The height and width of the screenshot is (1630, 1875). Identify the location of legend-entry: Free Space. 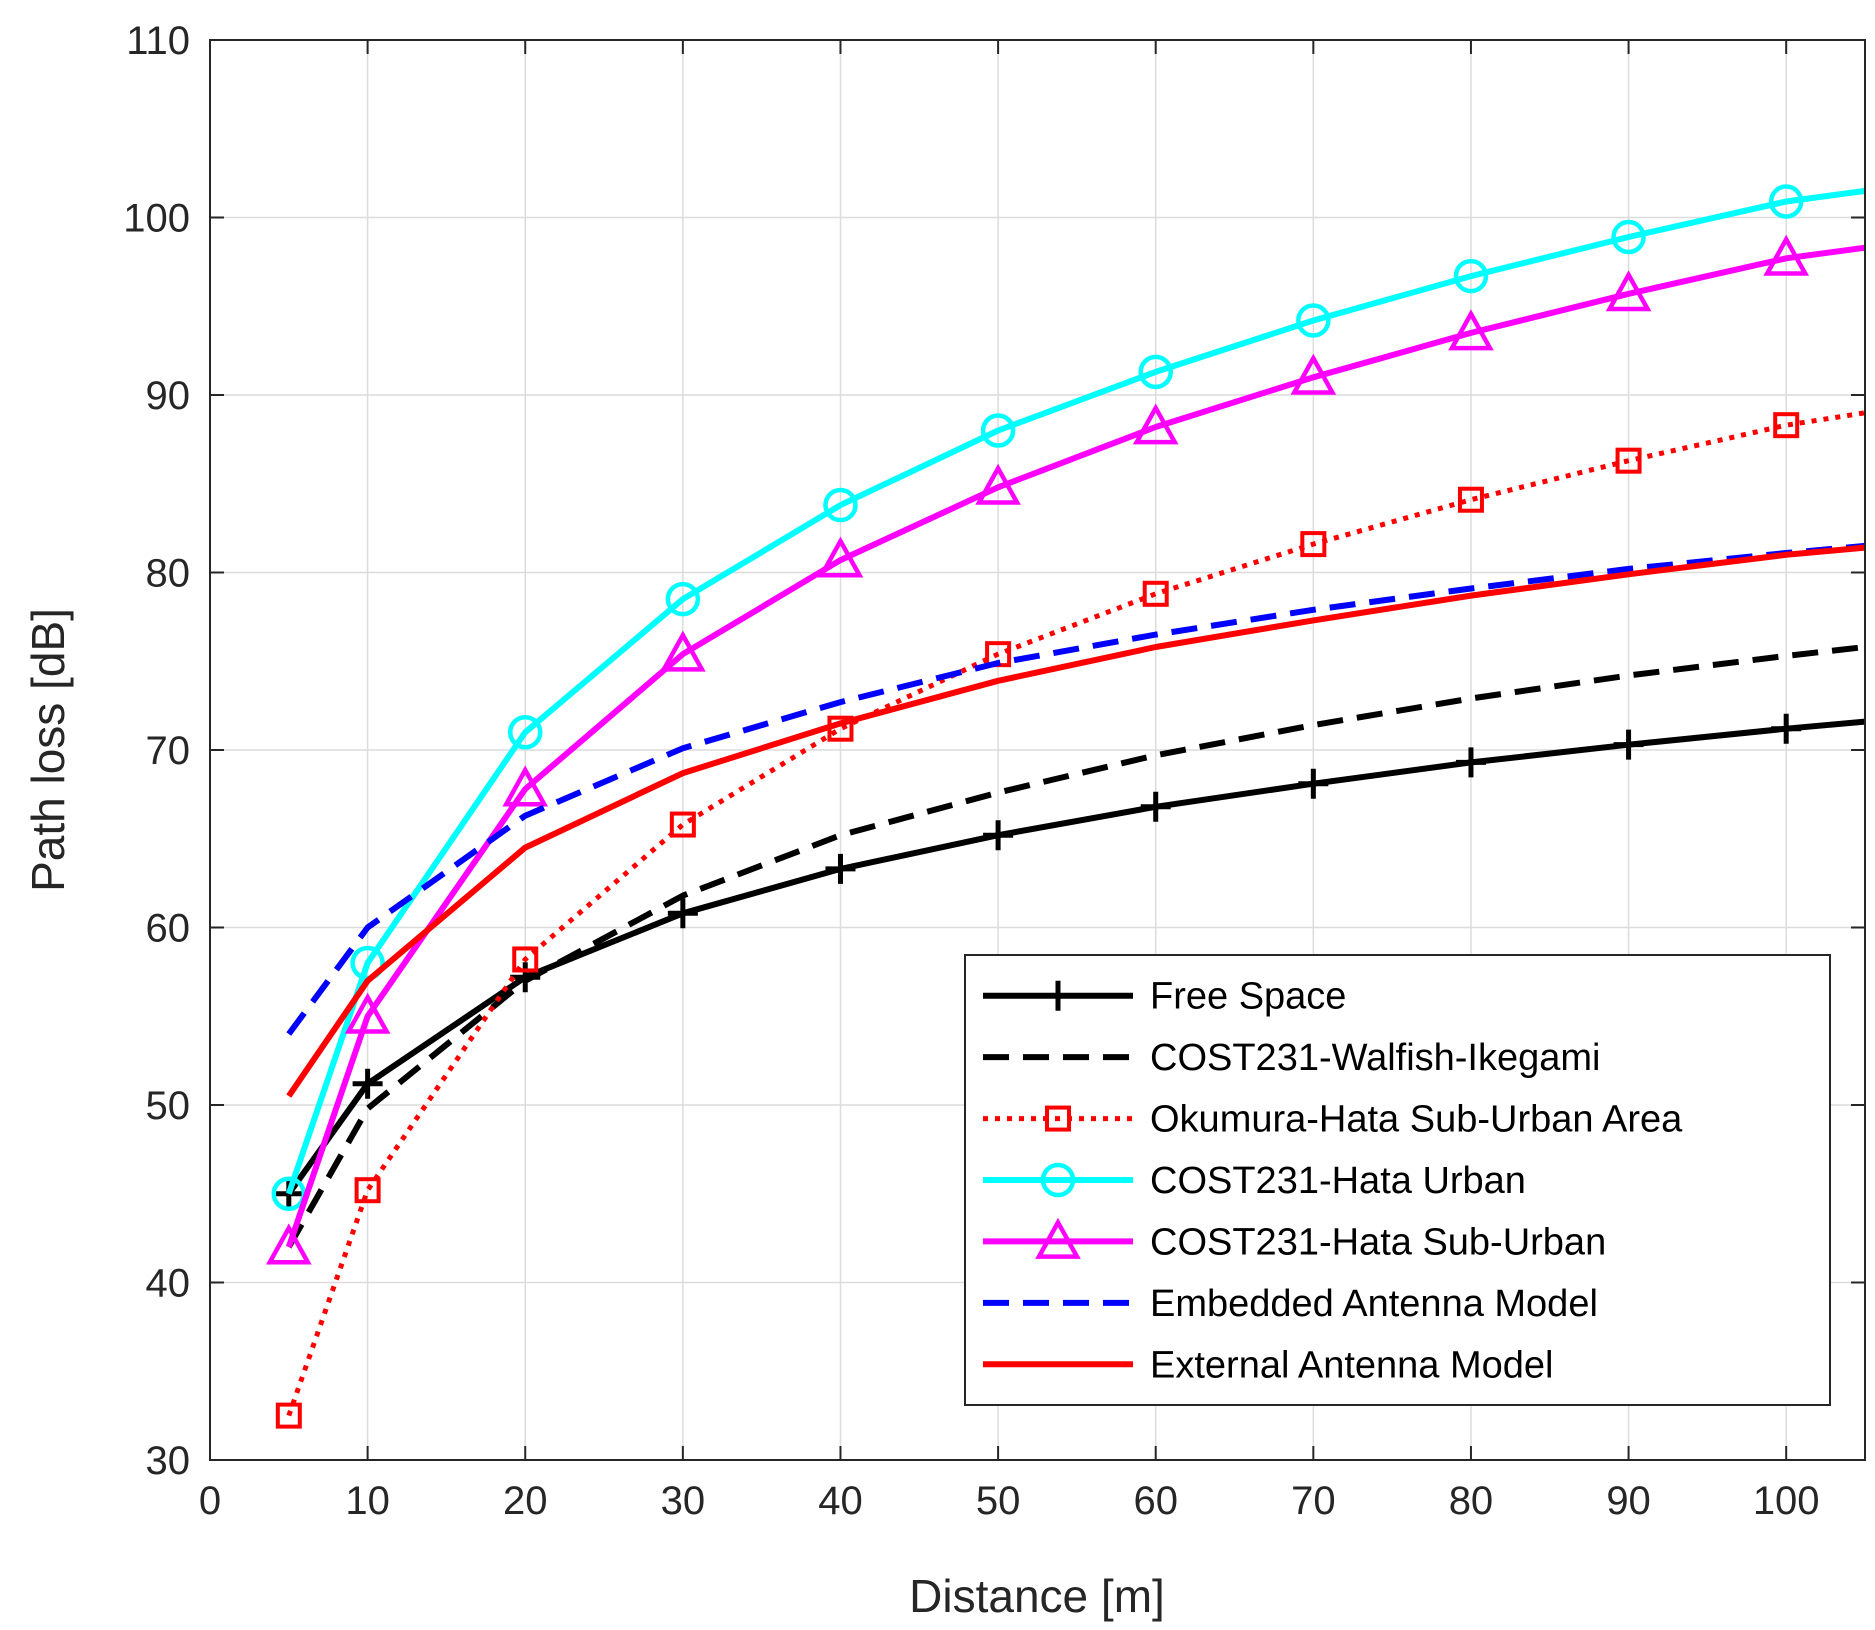
(1248, 997).